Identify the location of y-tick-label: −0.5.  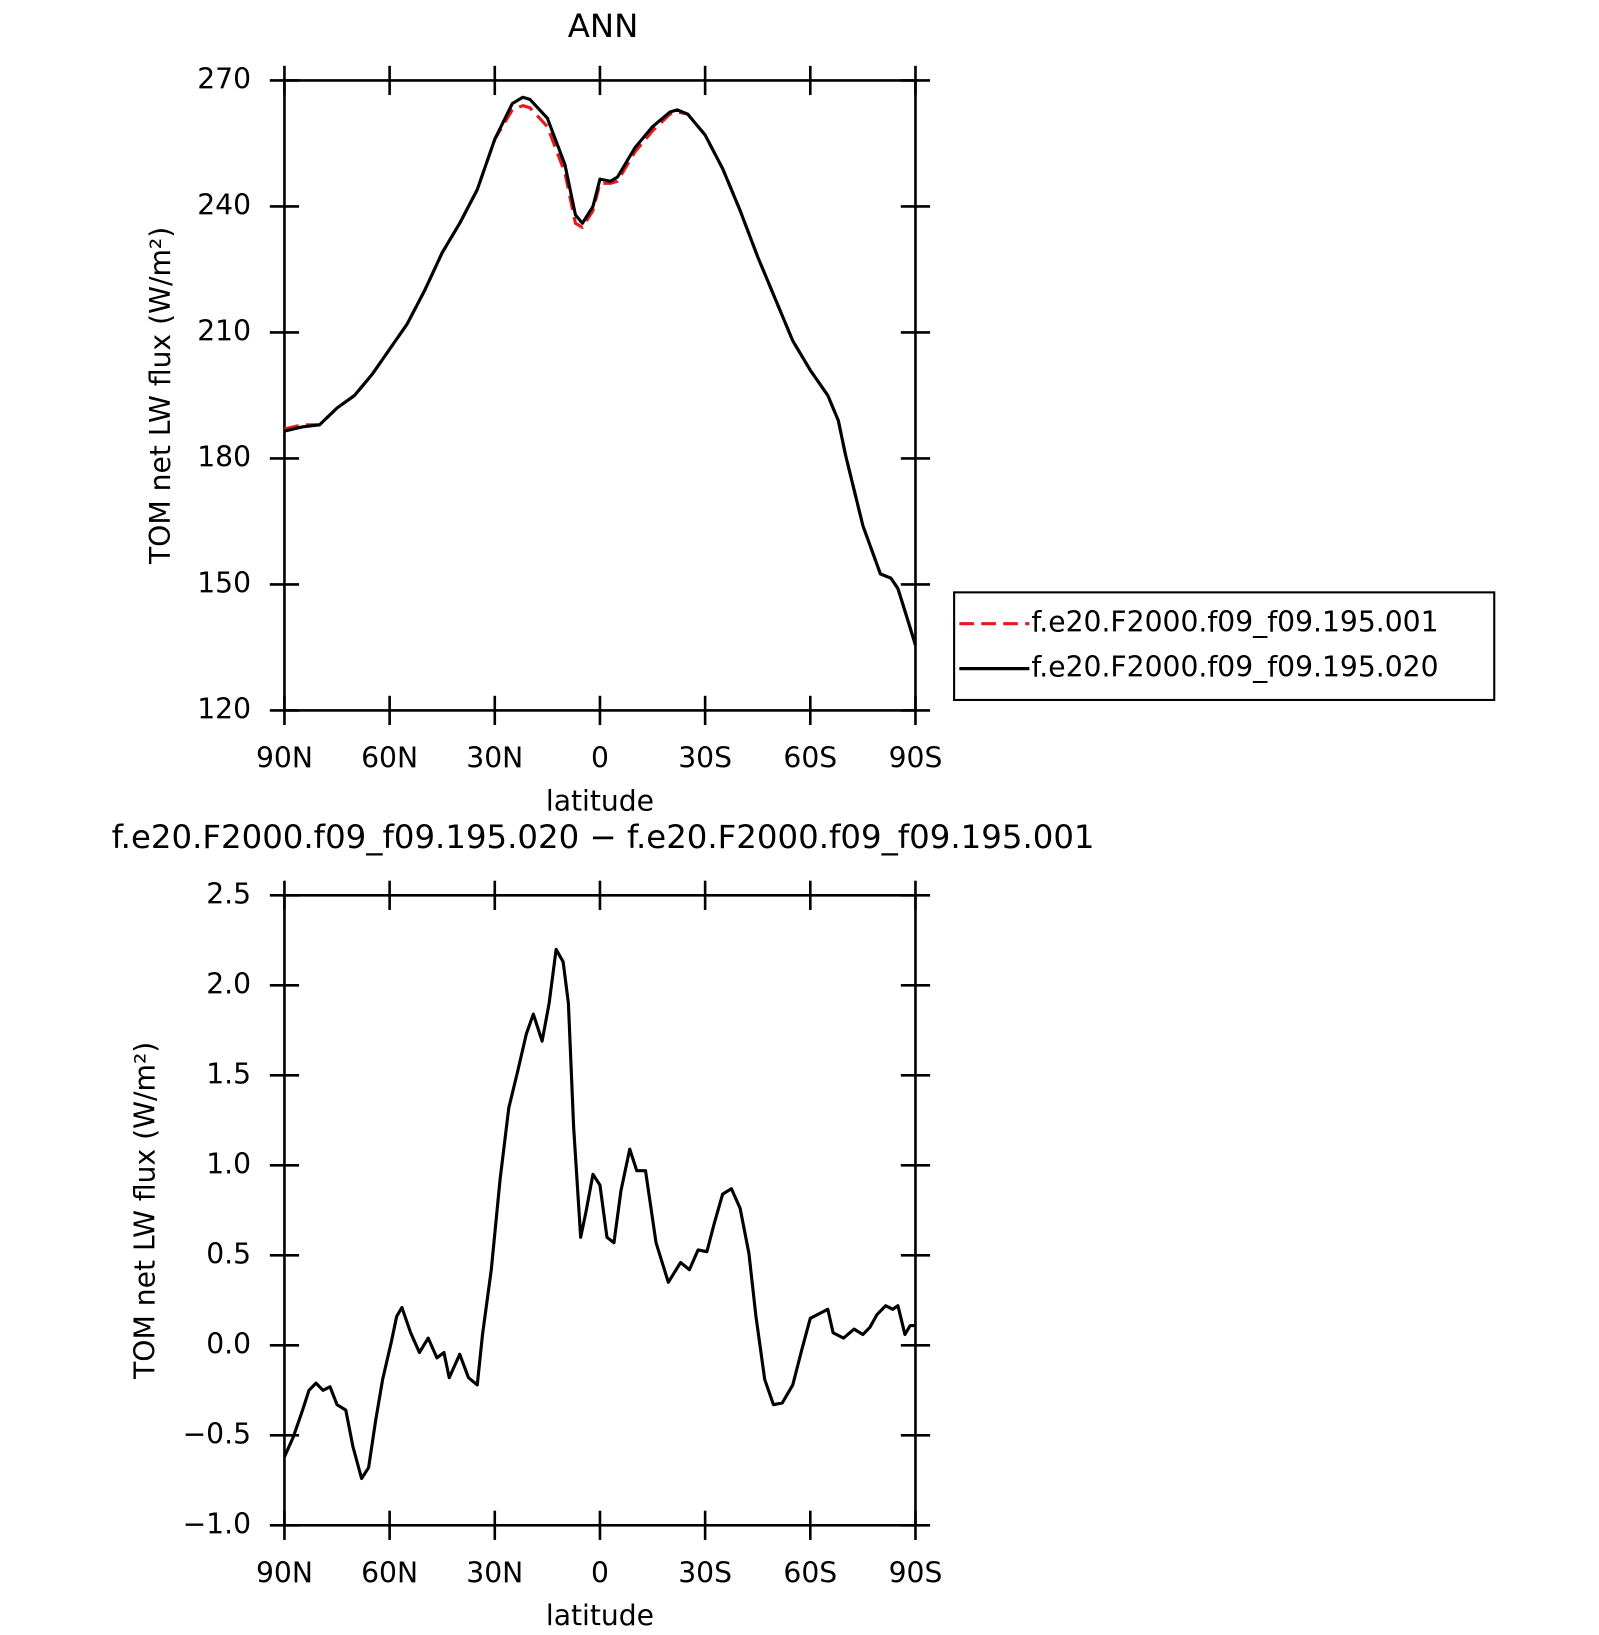
(217, 1433).